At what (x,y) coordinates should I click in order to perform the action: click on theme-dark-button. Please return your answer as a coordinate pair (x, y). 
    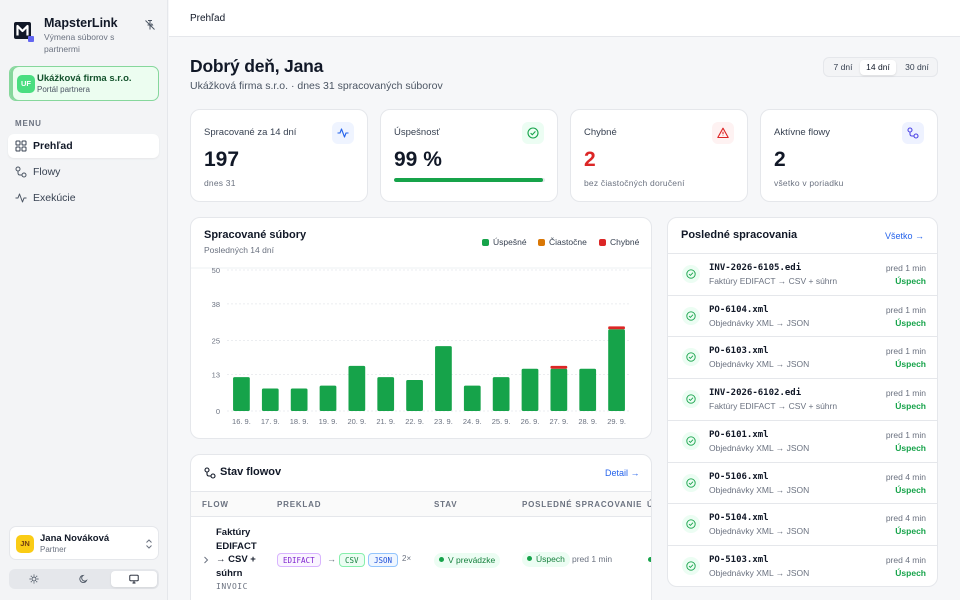
    Looking at the image, I should click on (84, 579).